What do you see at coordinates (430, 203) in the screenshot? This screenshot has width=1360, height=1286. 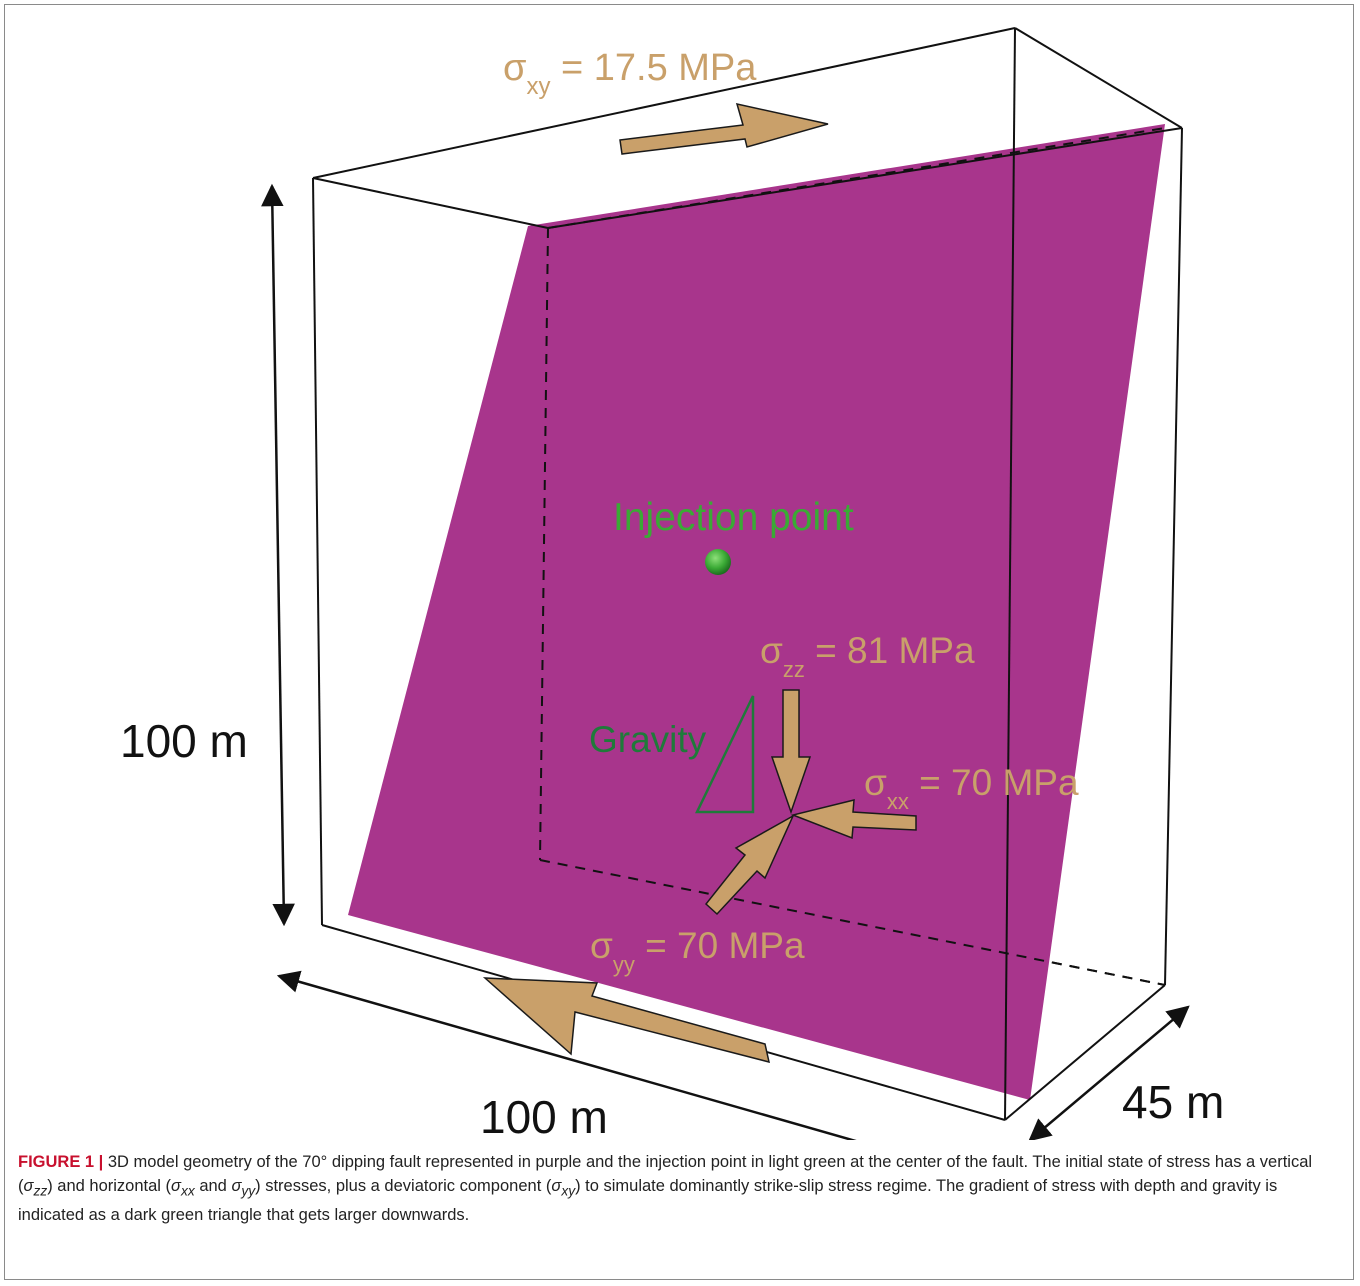 I see `top-left-edge` at bounding box center [430, 203].